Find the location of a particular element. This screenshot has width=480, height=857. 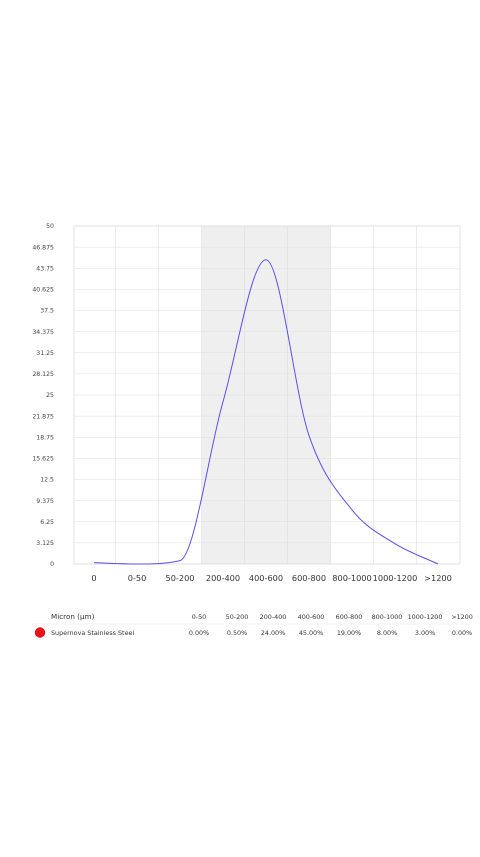

x-tick-label: 1000-1200 is located at coordinates (395, 578).